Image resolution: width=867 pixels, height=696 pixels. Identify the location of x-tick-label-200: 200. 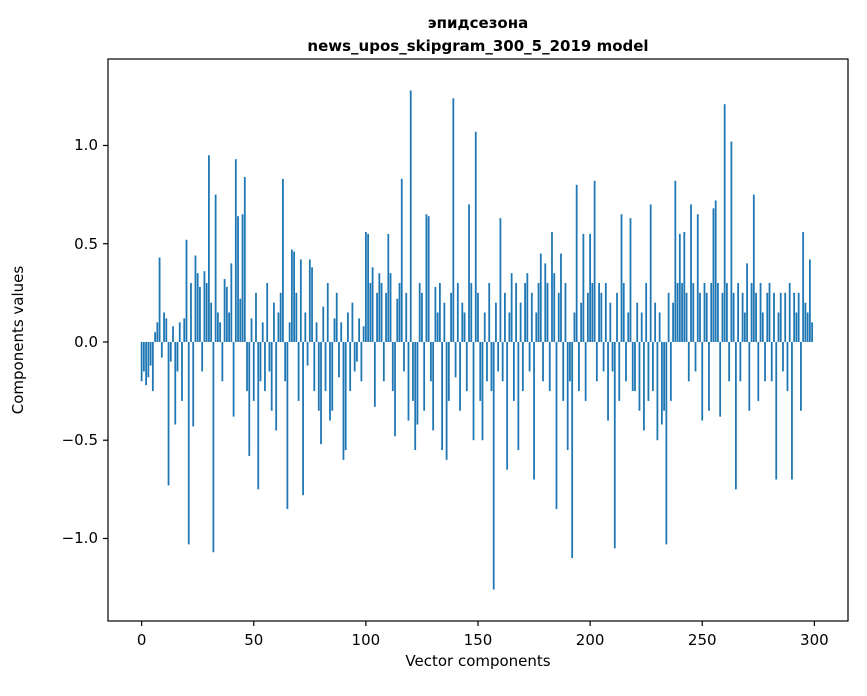
(590, 640).